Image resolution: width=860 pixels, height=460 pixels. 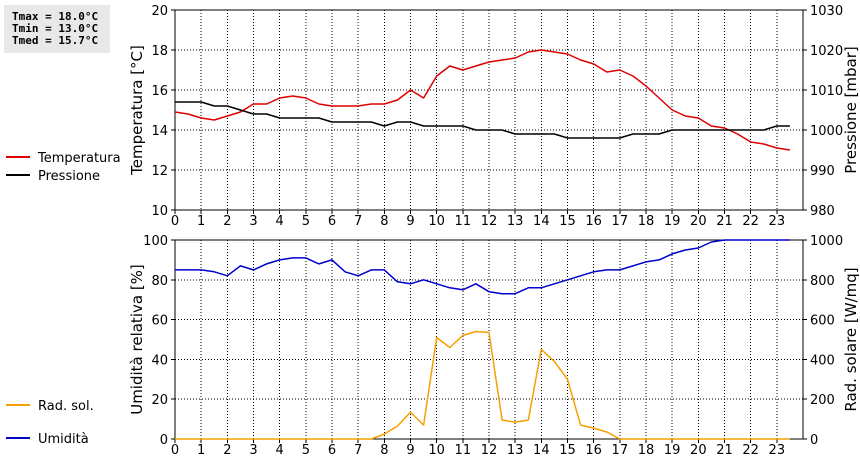 What do you see at coordinates (155, 241) in the screenshot?
I see `y-tick-label: 100` at bounding box center [155, 241].